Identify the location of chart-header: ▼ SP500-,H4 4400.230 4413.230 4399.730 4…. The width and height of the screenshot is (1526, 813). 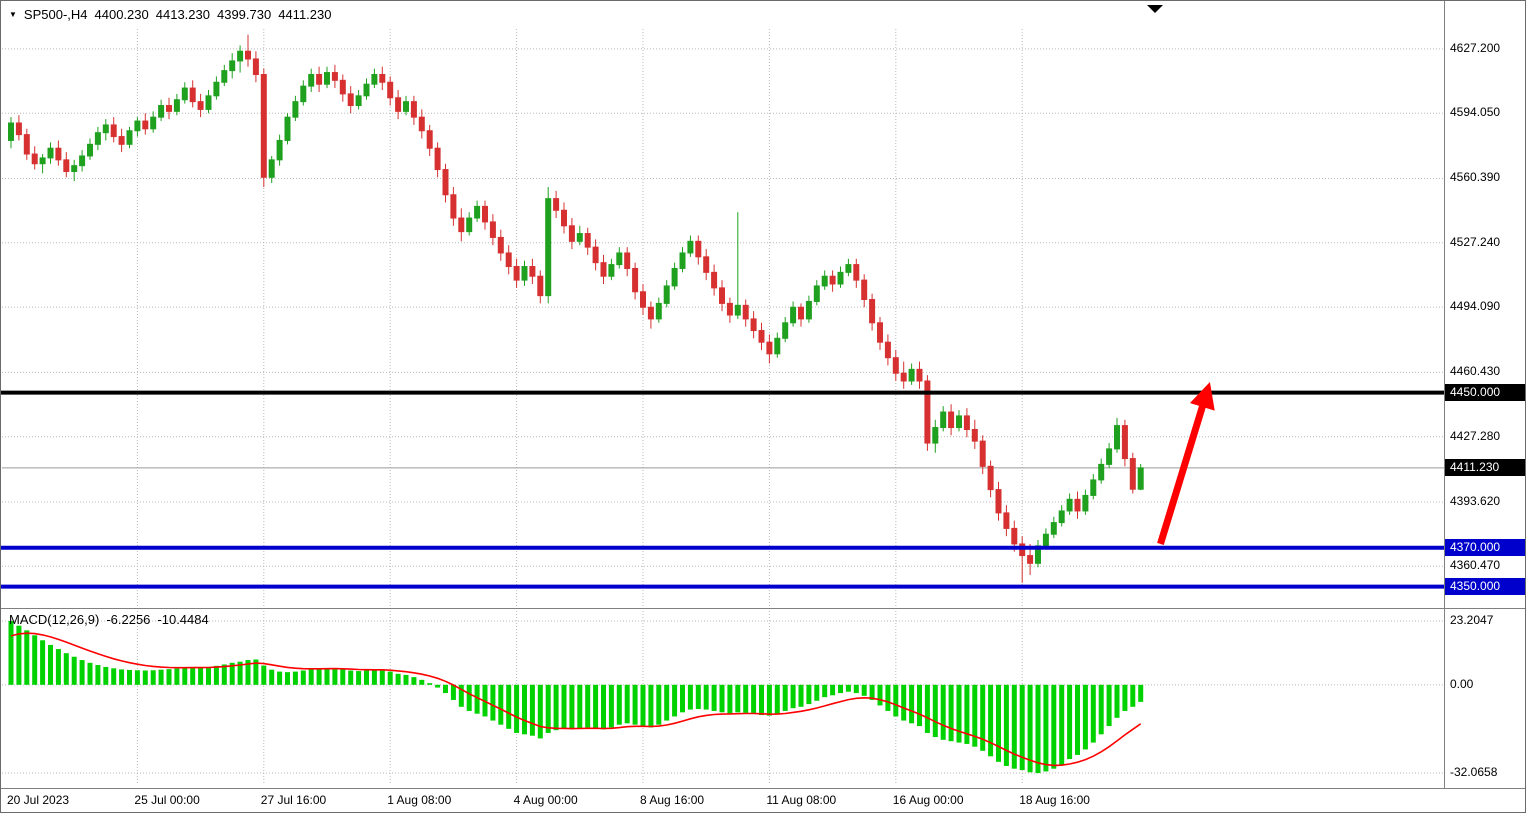
(170, 14).